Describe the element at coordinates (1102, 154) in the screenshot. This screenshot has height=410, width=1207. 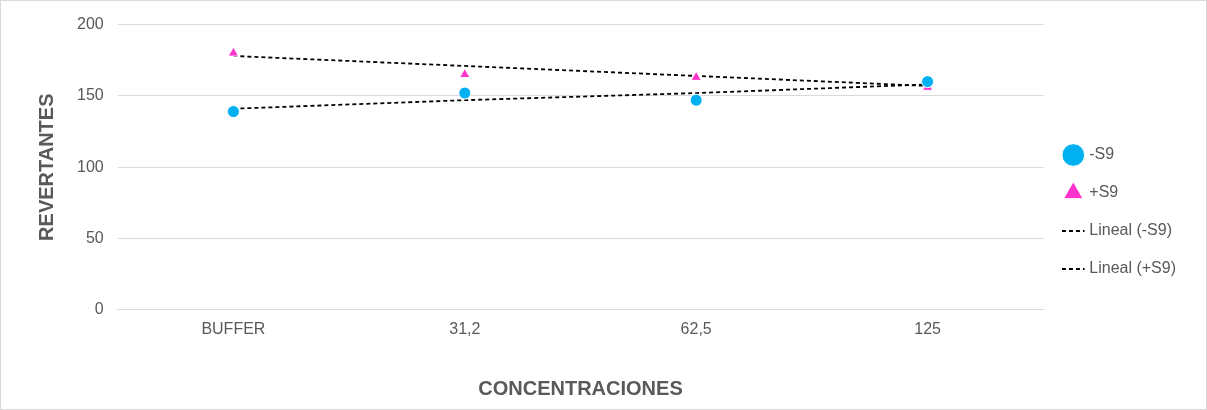
I see `legend-label: -S9` at that location.